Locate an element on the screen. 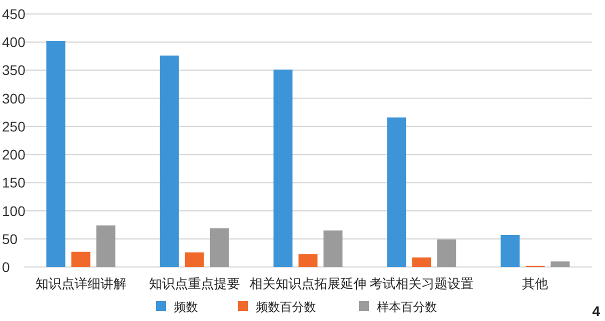  x-tick-label: 知识点详细讲解 is located at coordinates (80, 283).